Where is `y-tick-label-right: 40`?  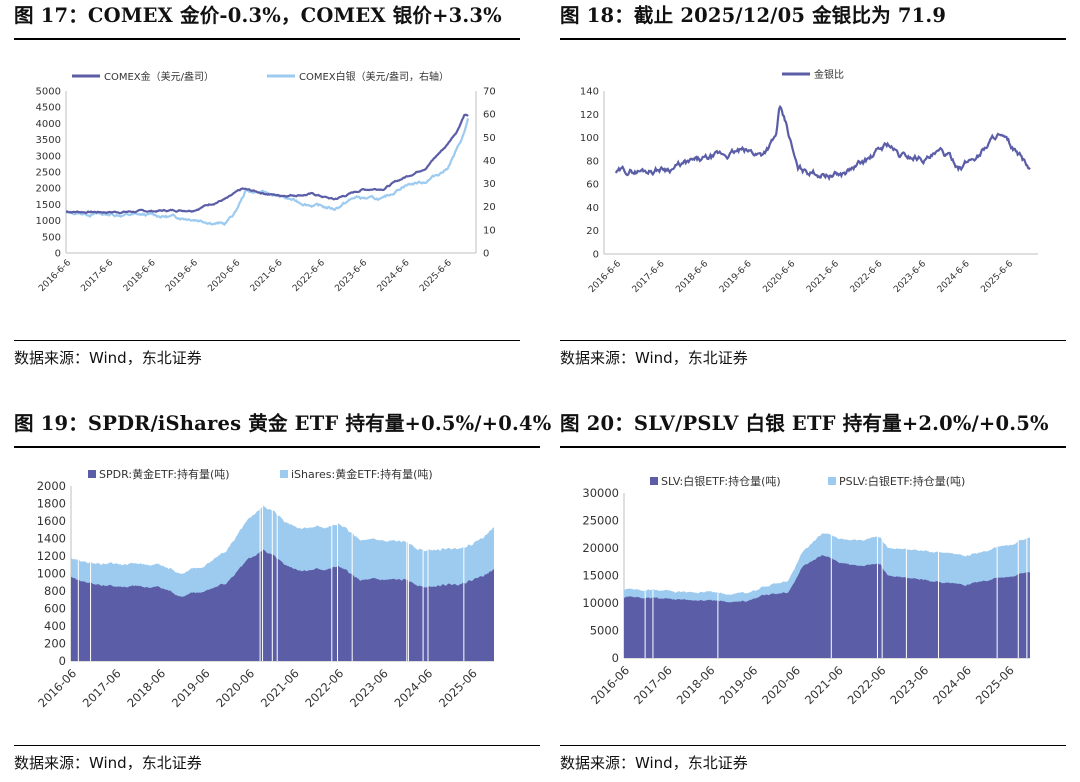 y-tick-label-right: 40 is located at coordinates (489, 161).